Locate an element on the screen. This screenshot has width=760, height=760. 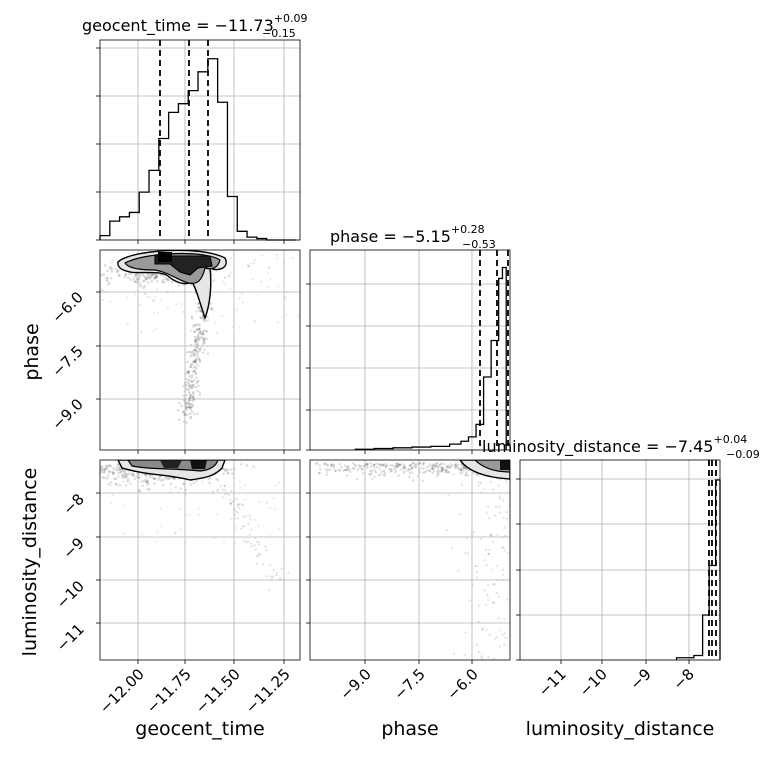
x-tick-label: −12.00 is located at coordinates (122, 691).